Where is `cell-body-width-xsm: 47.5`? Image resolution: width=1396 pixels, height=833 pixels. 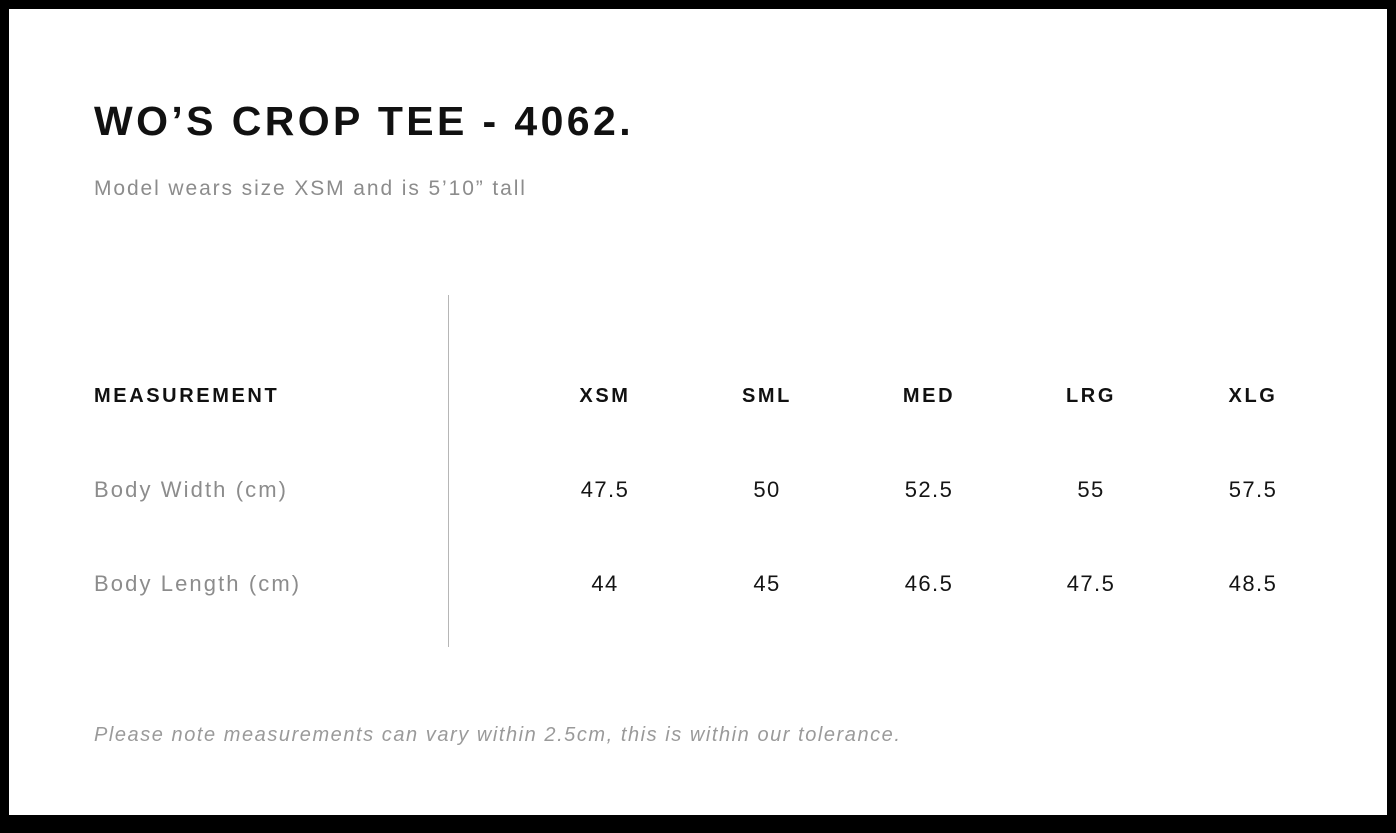
cell-body-width-xsm: 47.5 is located at coordinates (605, 489).